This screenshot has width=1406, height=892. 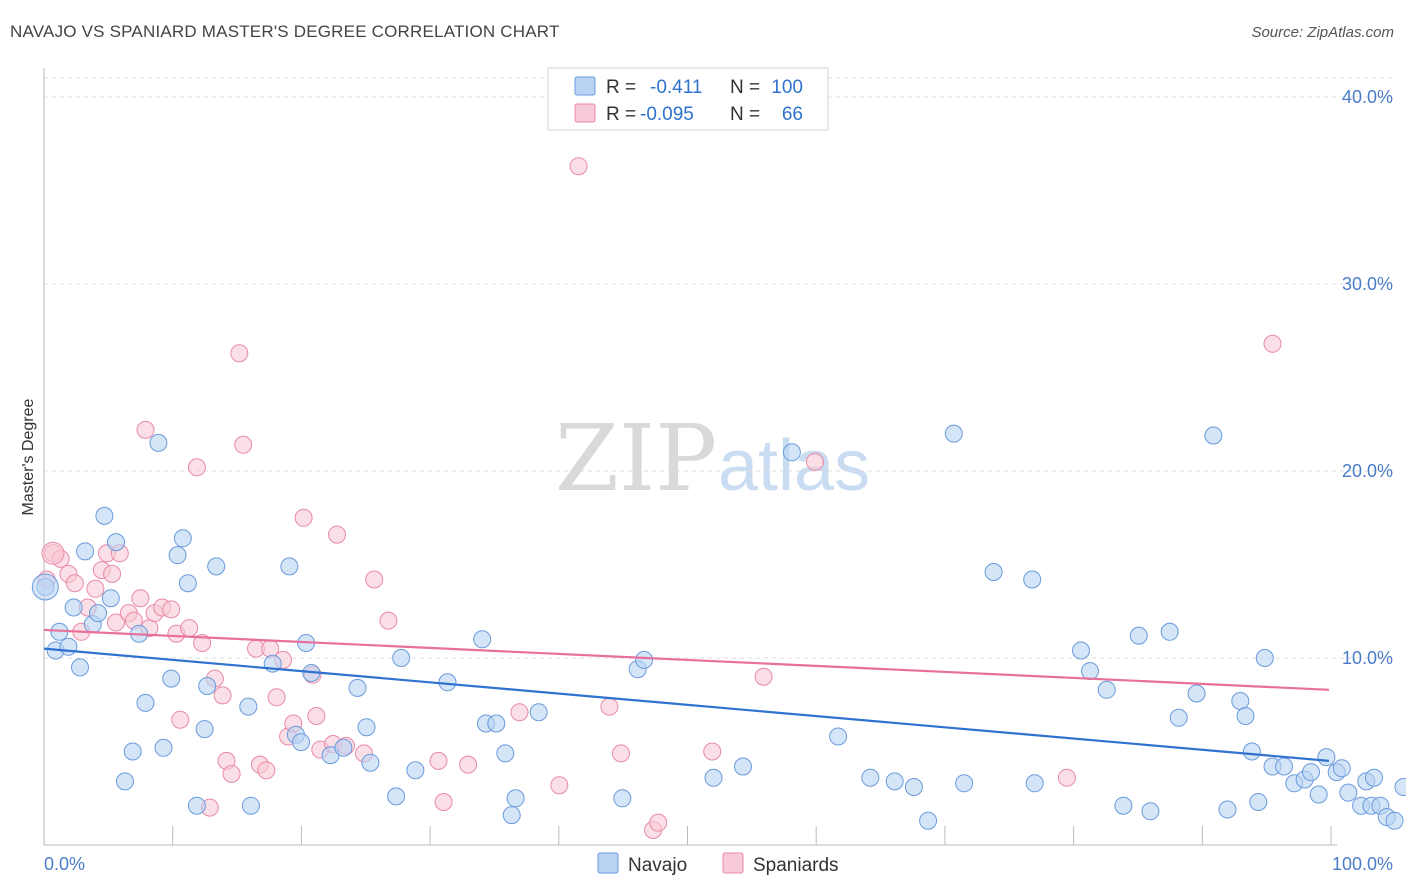 I want to click on navajo-cluster-point, so click(x=45, y=587).